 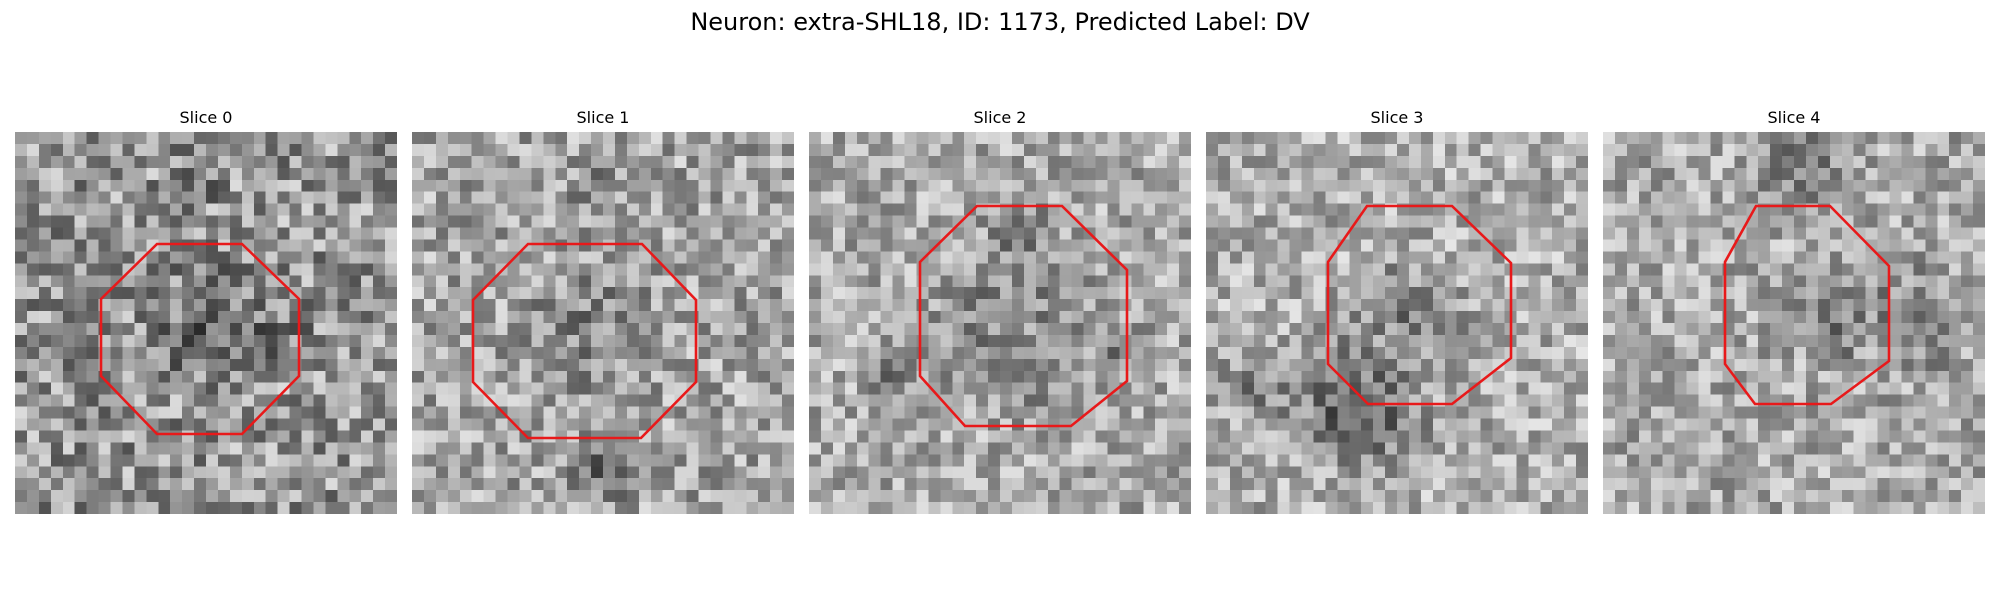 I want to click on slice-panel-0: Slice 0, so click(x=206, y=311).